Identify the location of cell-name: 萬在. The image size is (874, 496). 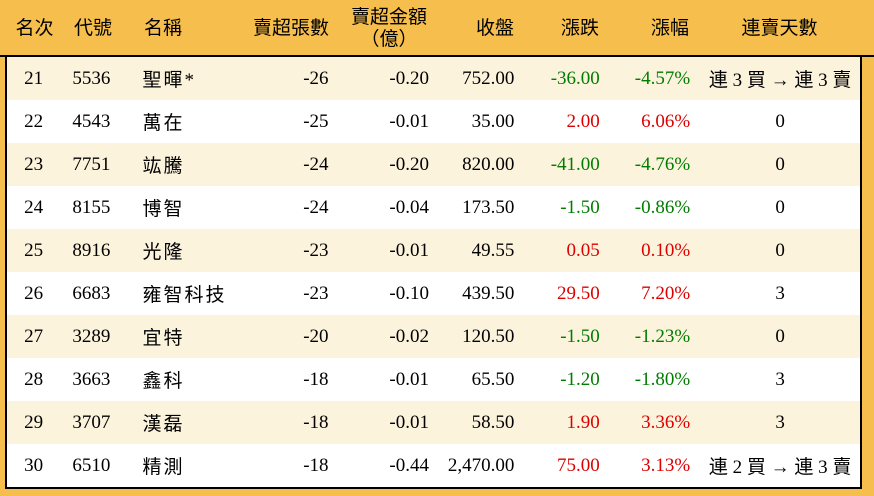
(163, 123).